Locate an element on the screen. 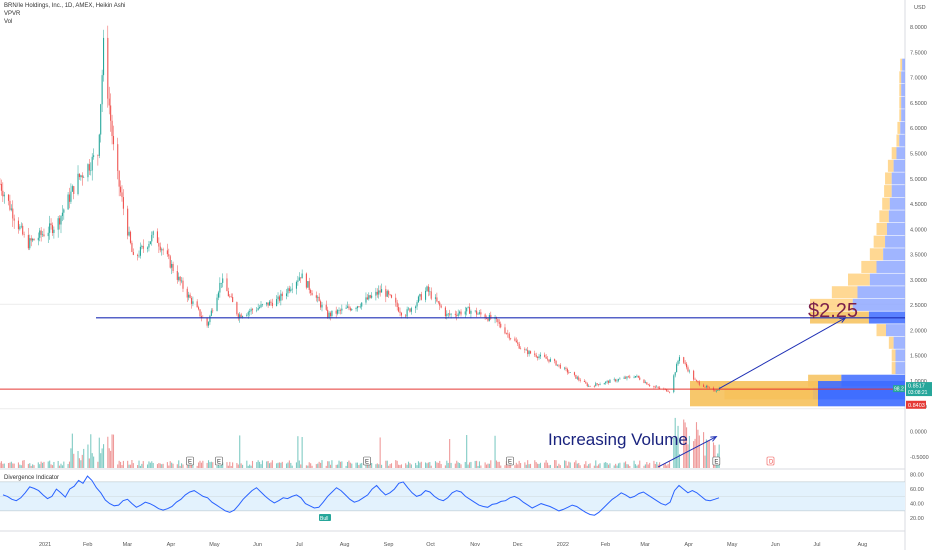 Image resolution: width=932 pixels, height=550 pixels. x-tick-label: Jul is located at coordinates (816, 545).